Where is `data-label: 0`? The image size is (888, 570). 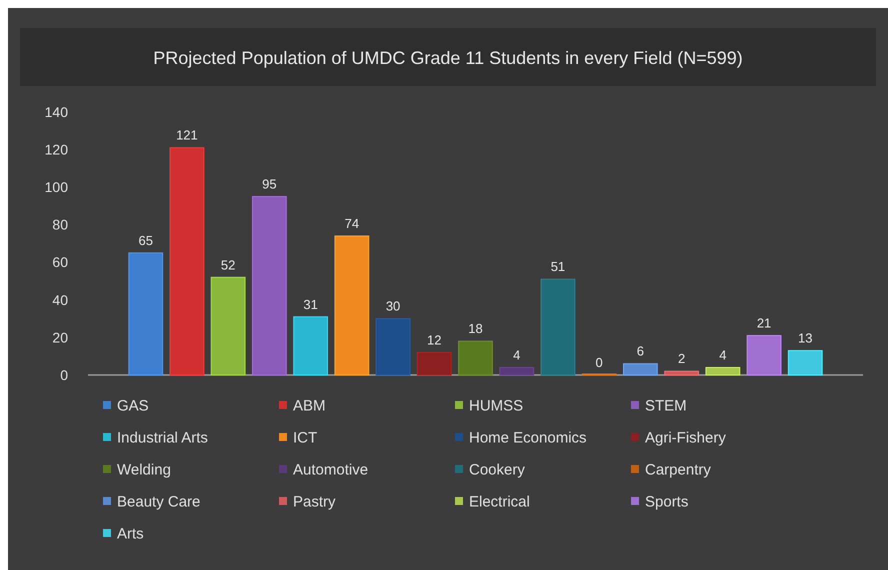 data-label: 0 is located at coordinates (599, 362).